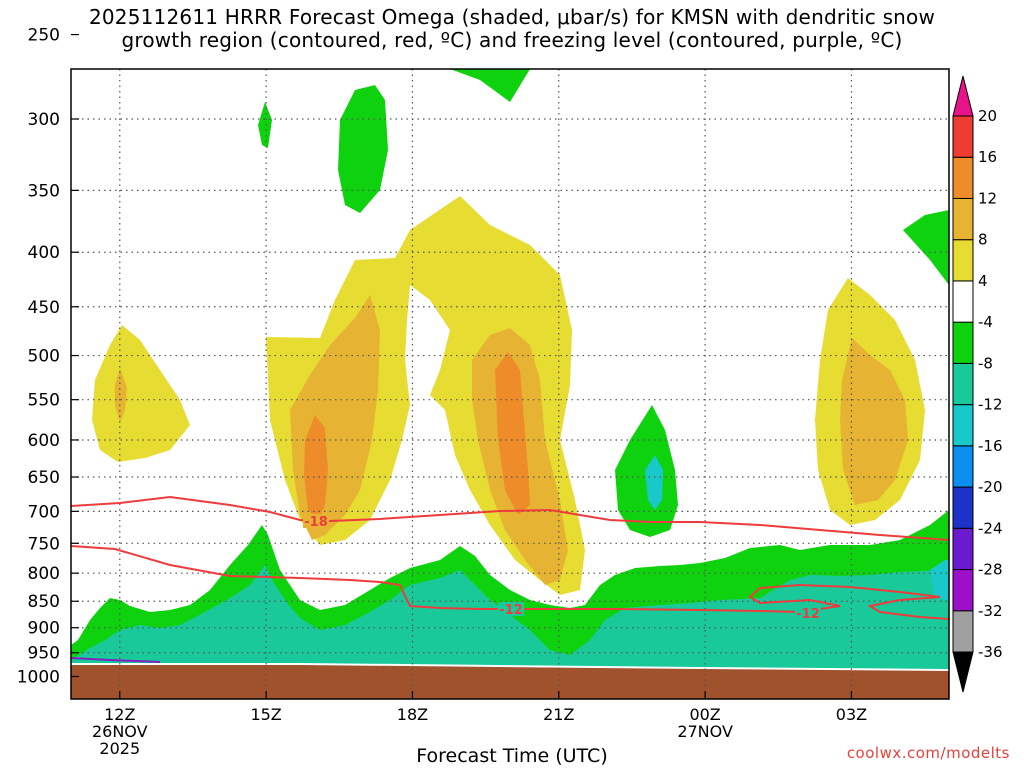  What do you see at coordinates (119, 714) in the screenshot?
I see `x-tick-label: 12Z` at bounding box center [119, 714].